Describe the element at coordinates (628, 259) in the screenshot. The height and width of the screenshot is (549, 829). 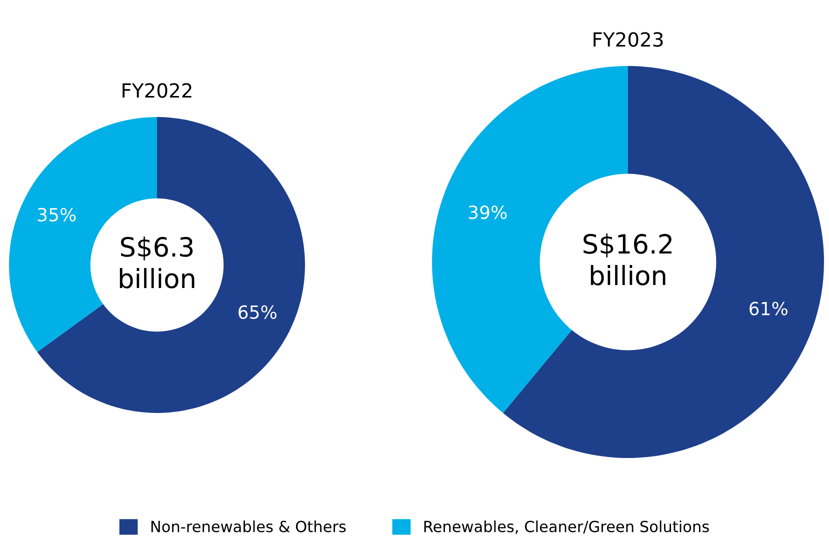
I see `text: S$16.2 billion` at that location.